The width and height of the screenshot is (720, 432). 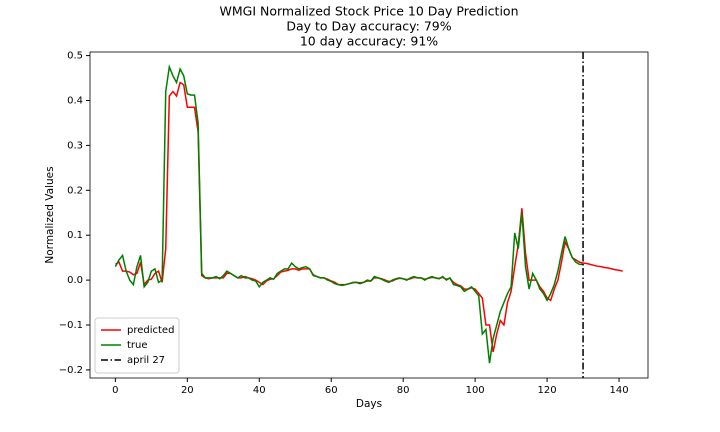 What do you see at coordinates (331, 390) in the screenshot?
I see `x-tick-label: 60` at bounding box center [331, 390].